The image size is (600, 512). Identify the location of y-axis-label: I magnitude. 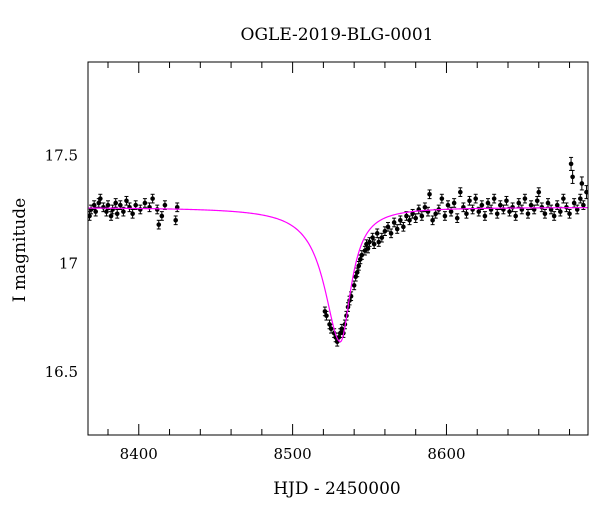
(20, 250).